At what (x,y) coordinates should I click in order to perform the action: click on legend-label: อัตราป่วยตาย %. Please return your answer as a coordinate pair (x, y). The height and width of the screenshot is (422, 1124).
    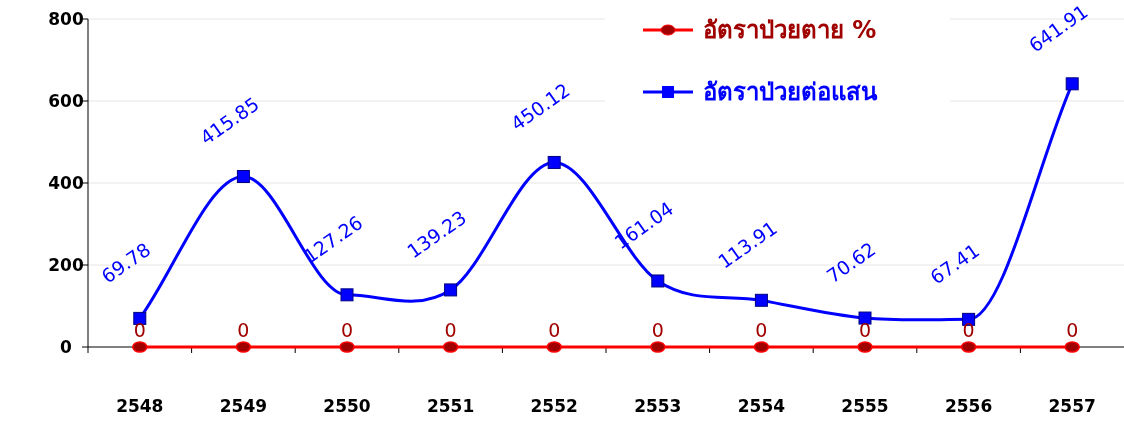
    Looking at the image, I should click on (790, 30).